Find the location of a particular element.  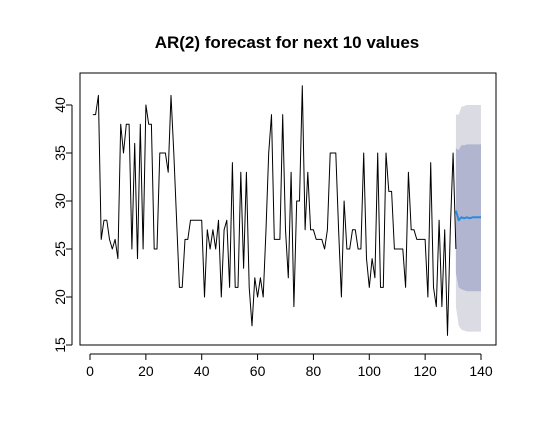

forecast-mean-line is located at coordinates (467, 216).